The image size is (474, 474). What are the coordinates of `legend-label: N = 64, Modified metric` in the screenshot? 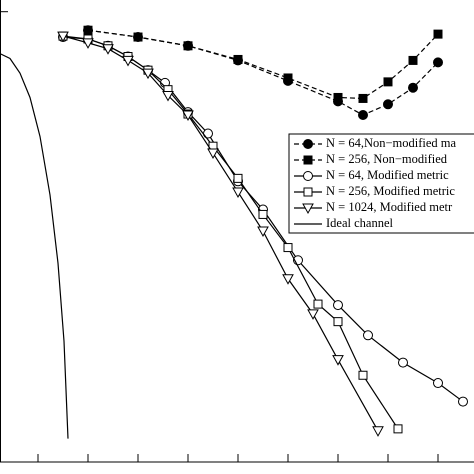 It's located at (387, 175).